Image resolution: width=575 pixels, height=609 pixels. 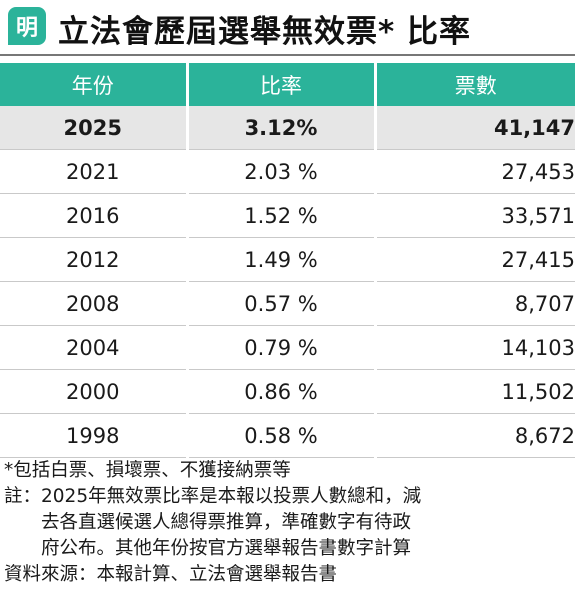 What do you see at coordinates (93, 391) in the screenshot?
I see `cell-year: 2000` at bounding box center [93, 391].